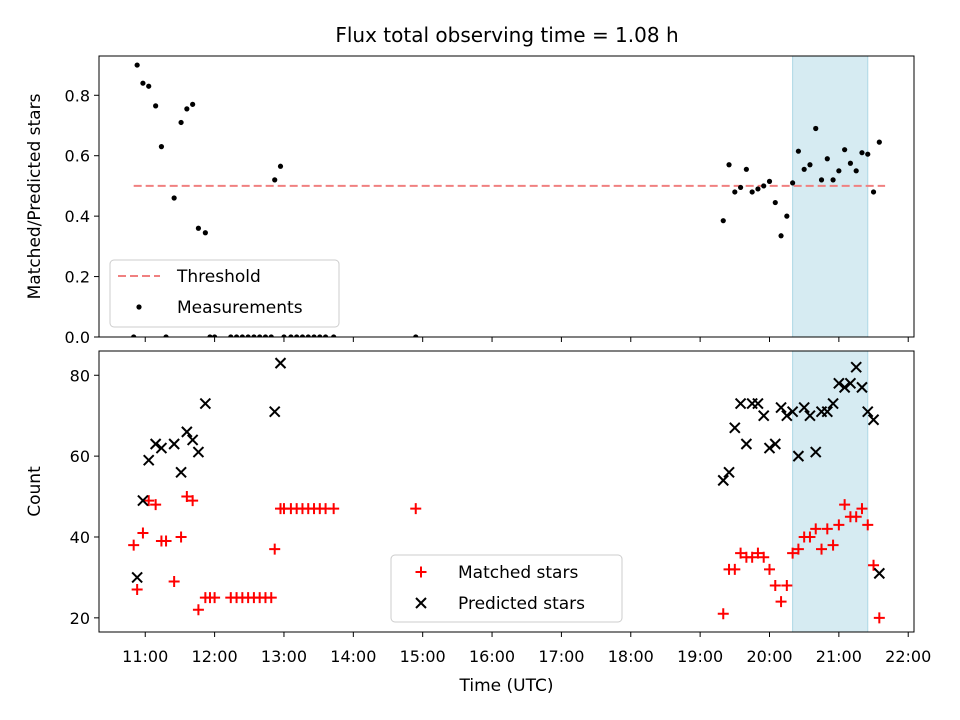 This screenshot has height=720, width=960. Describe the element at coordinates (284, 656) in the screenshot. I see `x-tick-label: 13:00` at that location.